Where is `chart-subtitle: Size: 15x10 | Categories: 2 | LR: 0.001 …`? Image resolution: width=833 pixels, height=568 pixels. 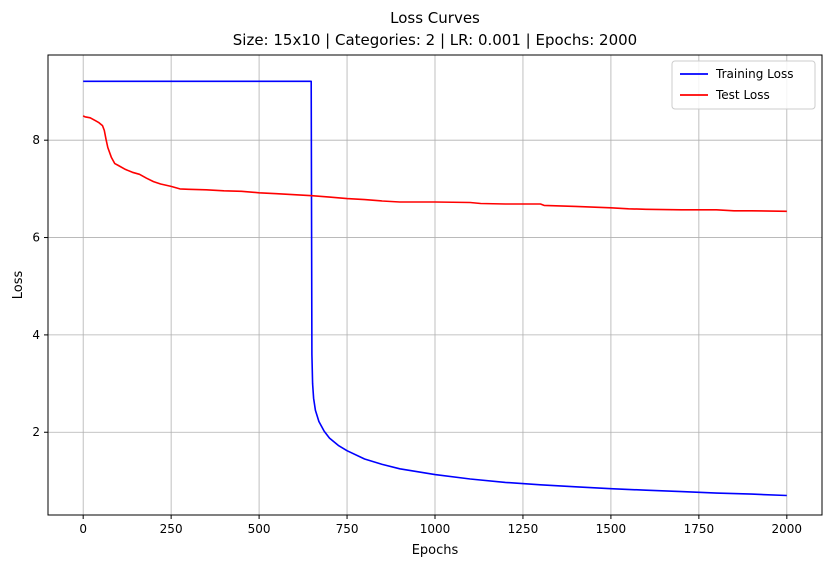 chart-subtitle: Size: 15x10 | Categories: 2 | LR: 0.001 … is located at coordinates (435, 40).